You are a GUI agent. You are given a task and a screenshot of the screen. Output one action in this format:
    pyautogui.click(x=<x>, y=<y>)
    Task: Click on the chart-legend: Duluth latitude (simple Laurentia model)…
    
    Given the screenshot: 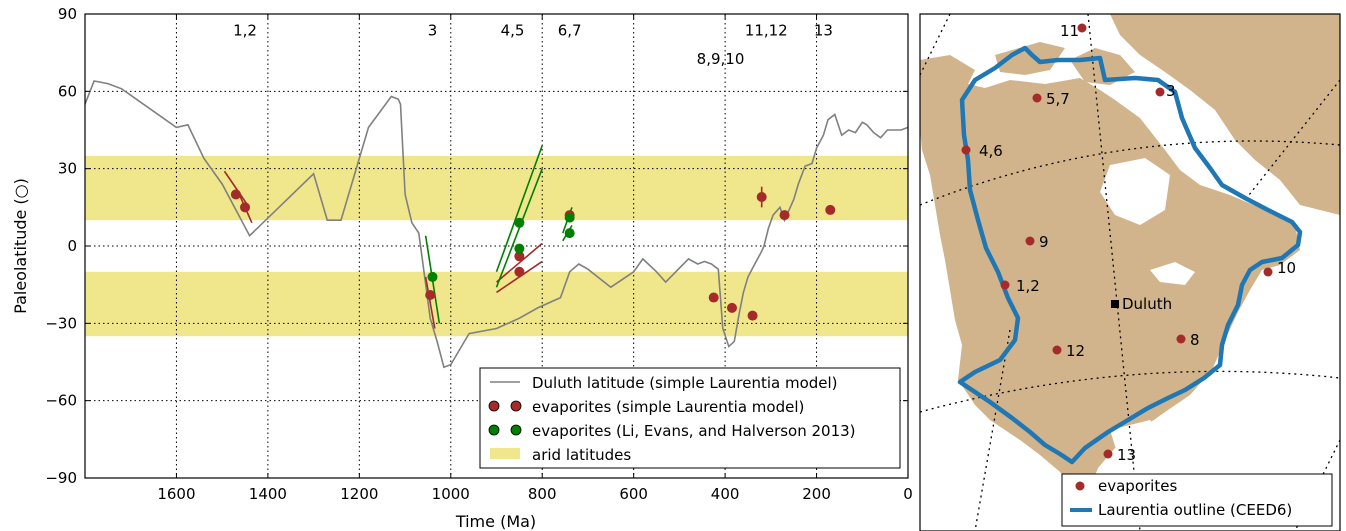 What is the action you would take?
    pyautogui.click(x=690, y=418)
    